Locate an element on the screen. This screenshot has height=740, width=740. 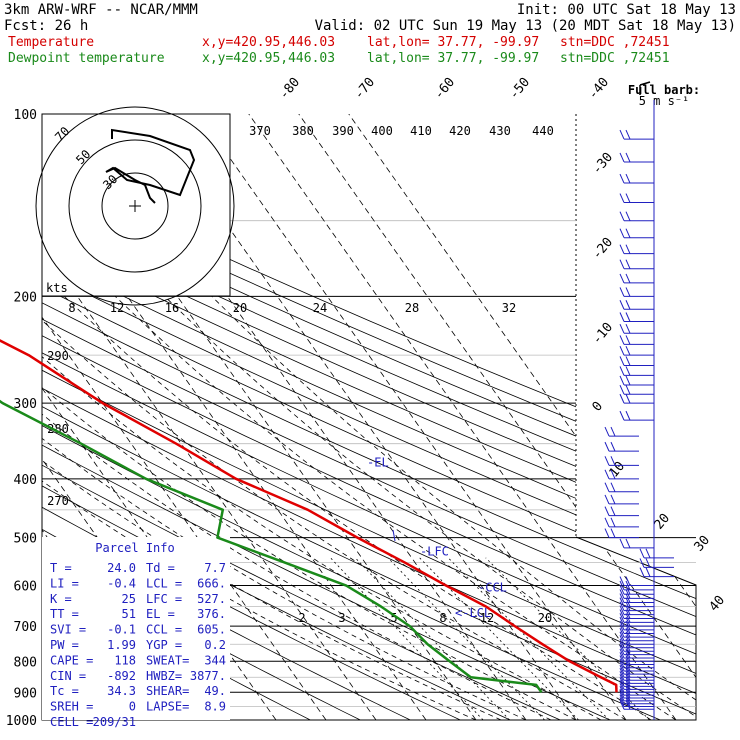
parcel-info-title: Parcel Info is located at coordinates (134, 548).